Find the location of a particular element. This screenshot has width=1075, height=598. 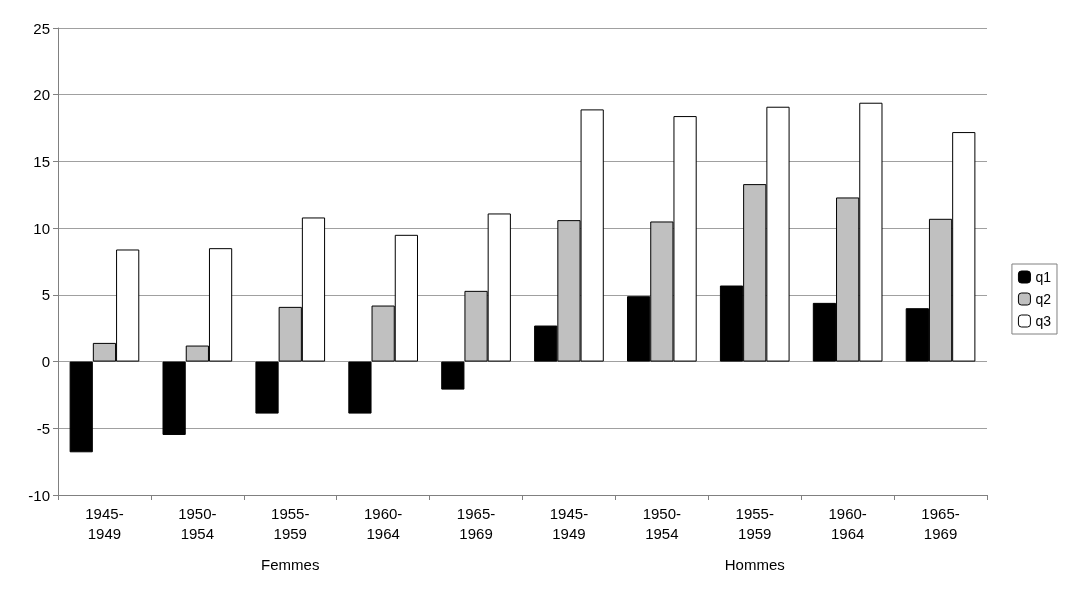

legend-label: q2 is located at coordinates (1043, 299).